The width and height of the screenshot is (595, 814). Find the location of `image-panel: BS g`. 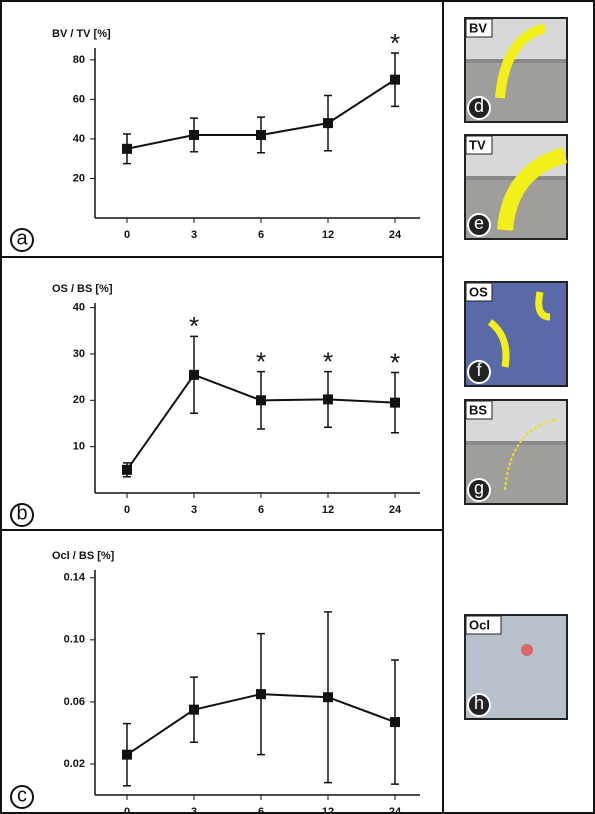

image-panel: BS g is located at coordinates (516, 452).